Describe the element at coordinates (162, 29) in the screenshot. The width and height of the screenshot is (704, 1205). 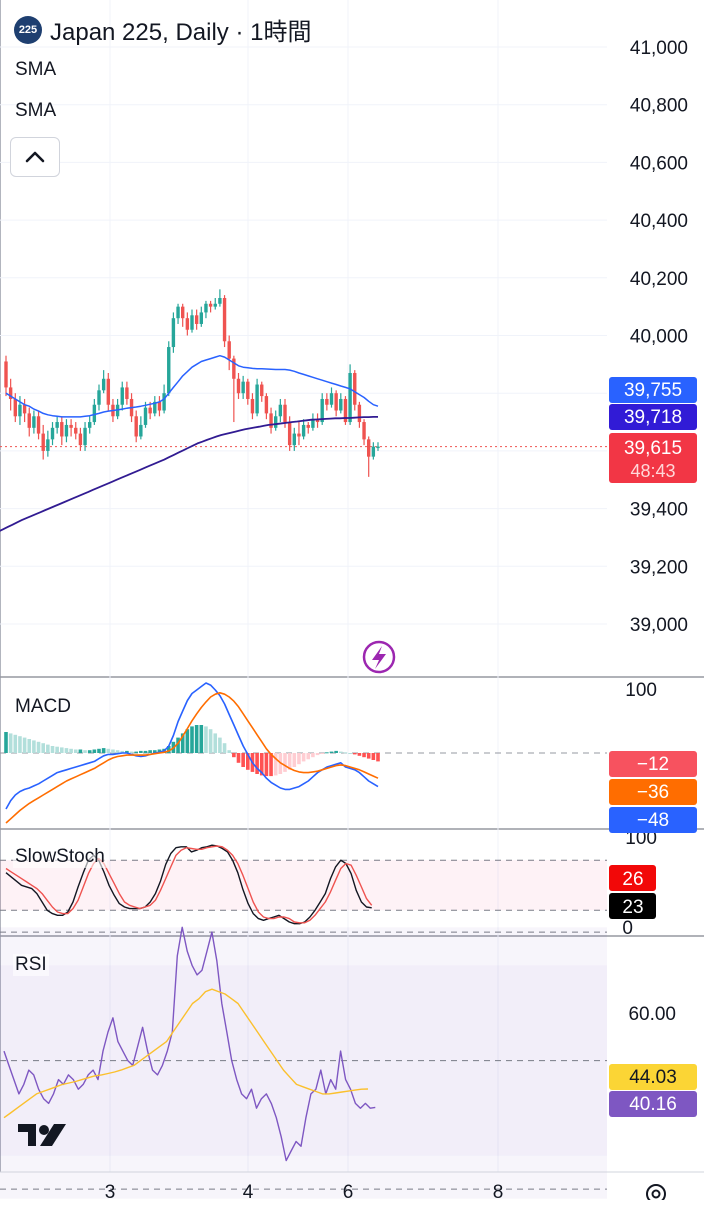
I see `chart-header: 225 Japan 225, Daily · 1時間` at that location.